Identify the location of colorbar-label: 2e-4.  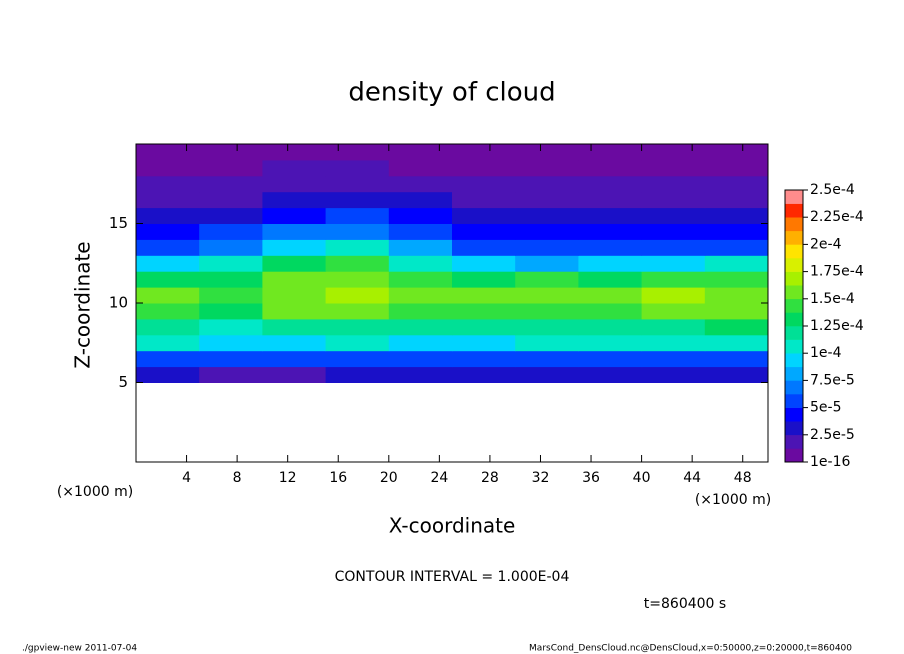
(826, 244).